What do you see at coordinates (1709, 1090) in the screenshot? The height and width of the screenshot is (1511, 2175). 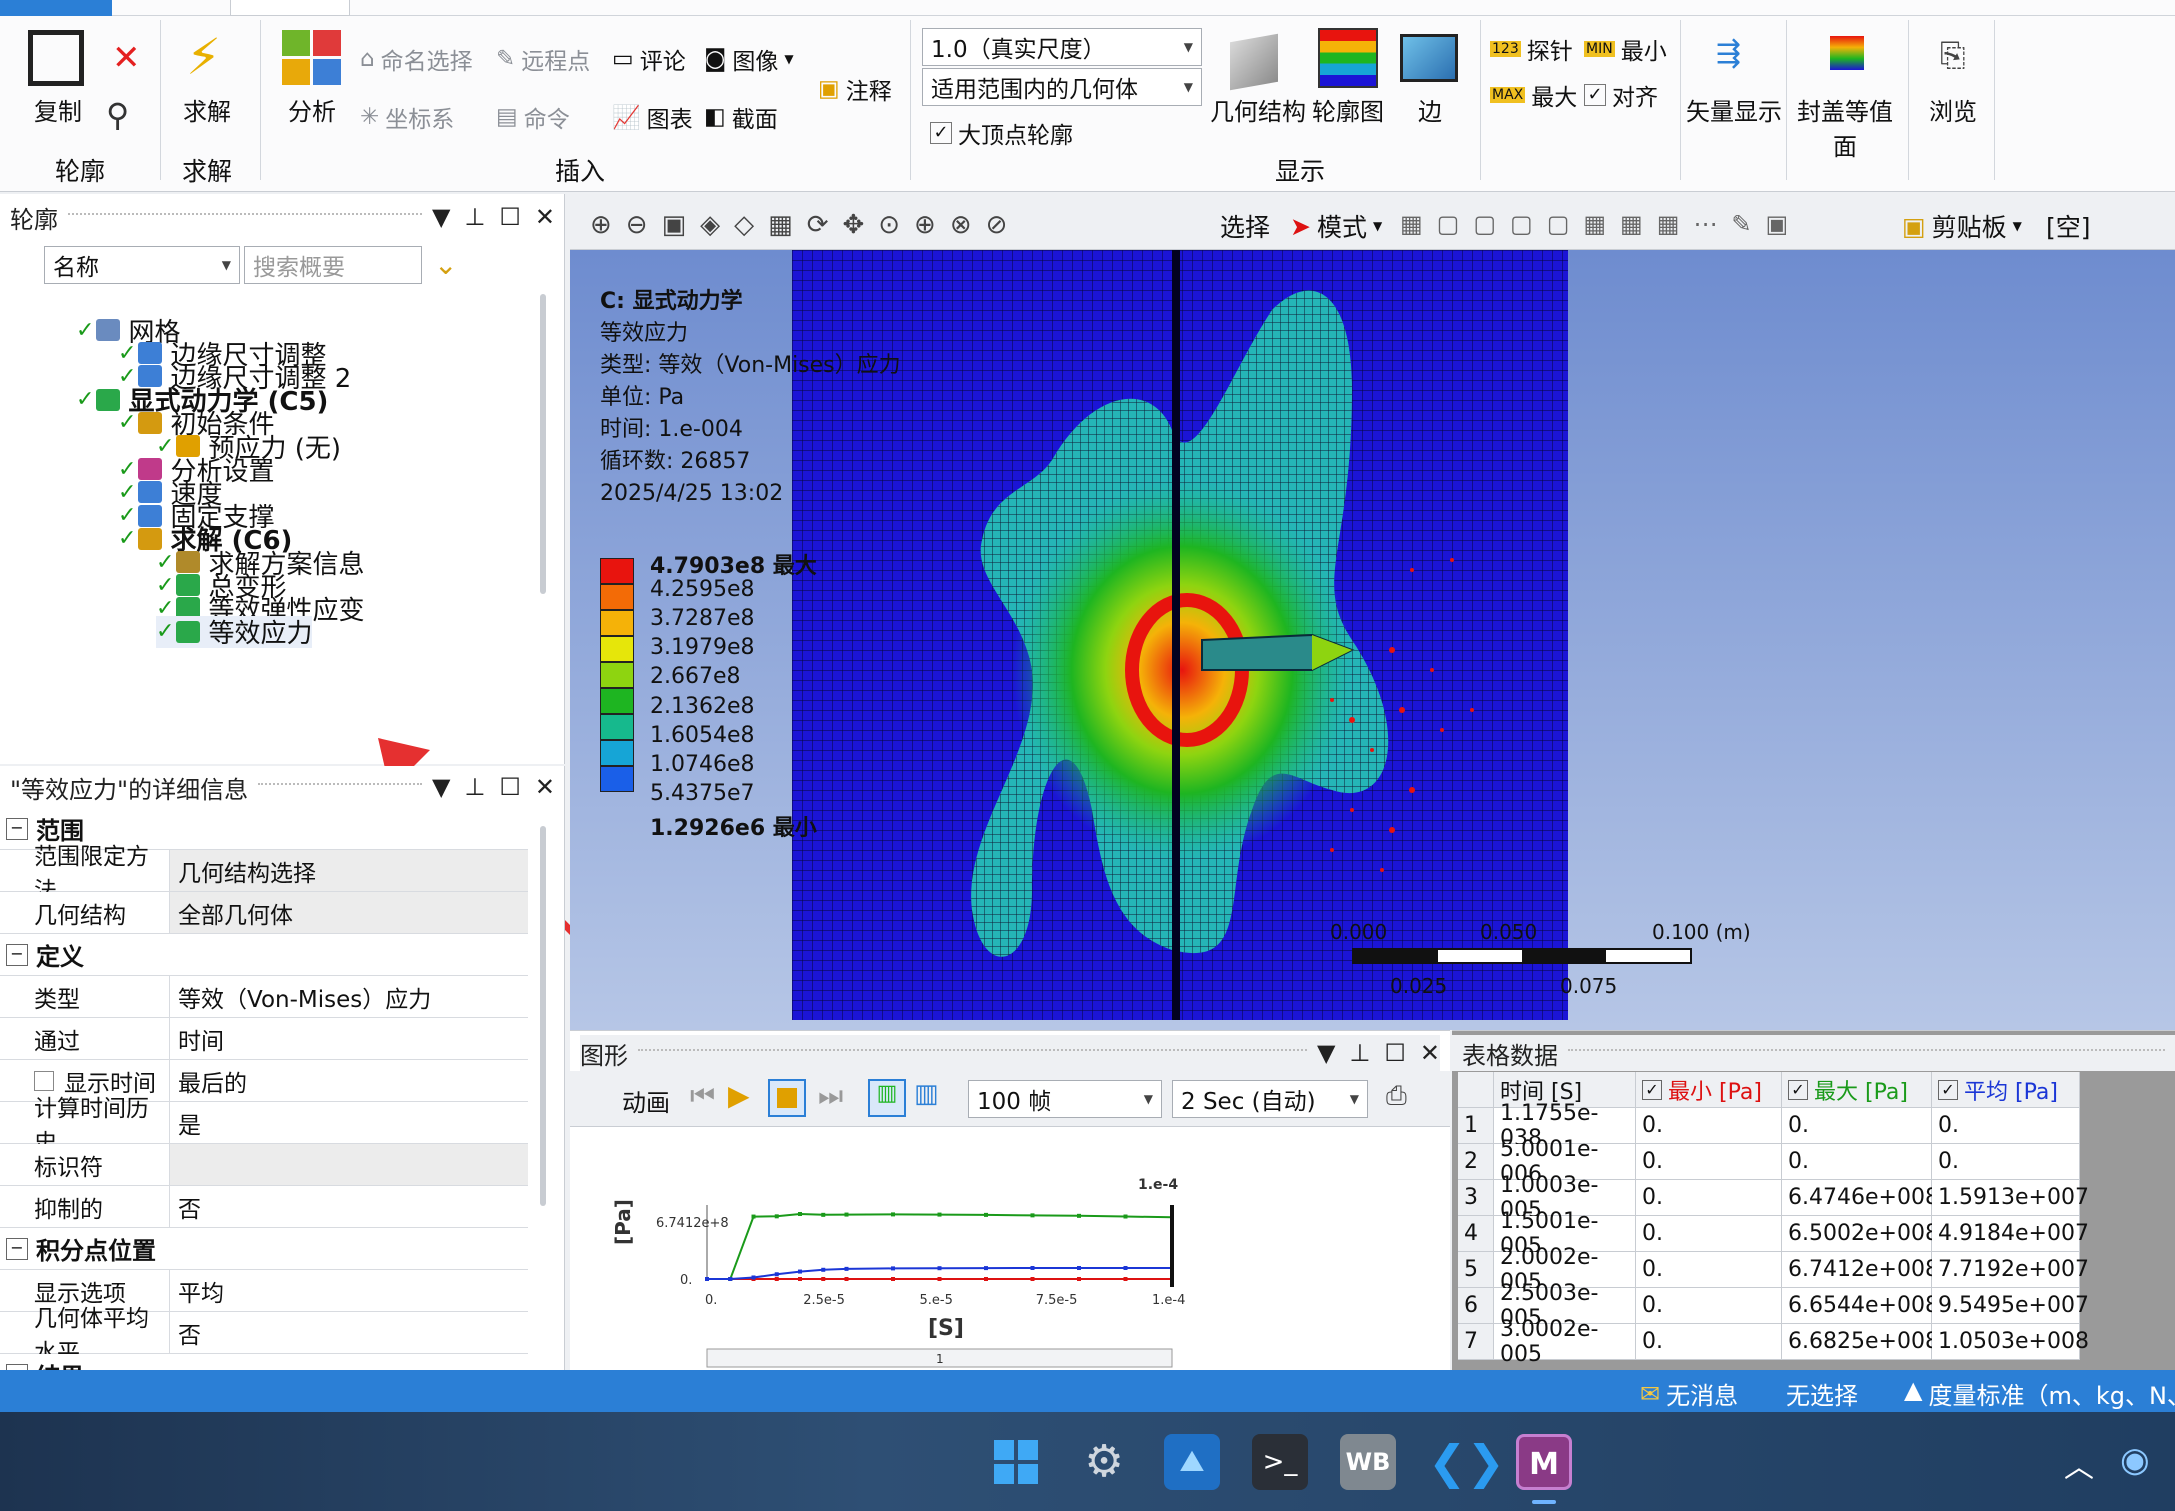 I see `table-header-cell: ✓ 最小 [Pa]` at bounding box center [1709, 1090].